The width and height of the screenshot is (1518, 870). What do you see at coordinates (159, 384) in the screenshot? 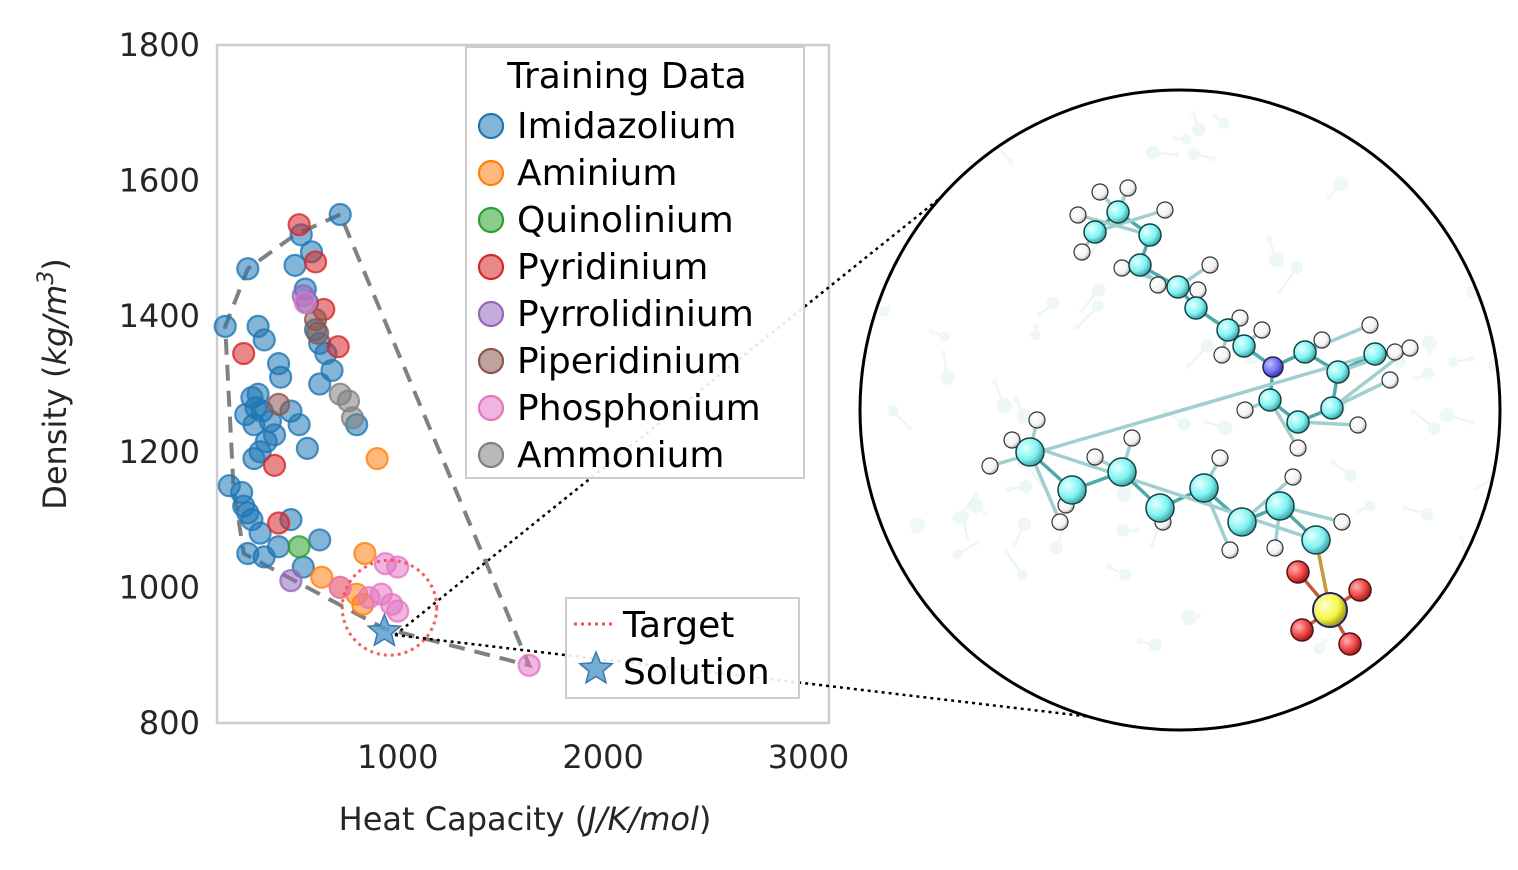
I see `y-axis-ticks: 800 1000 1200 1400 1600 1800` at bounding box center [159, 384].